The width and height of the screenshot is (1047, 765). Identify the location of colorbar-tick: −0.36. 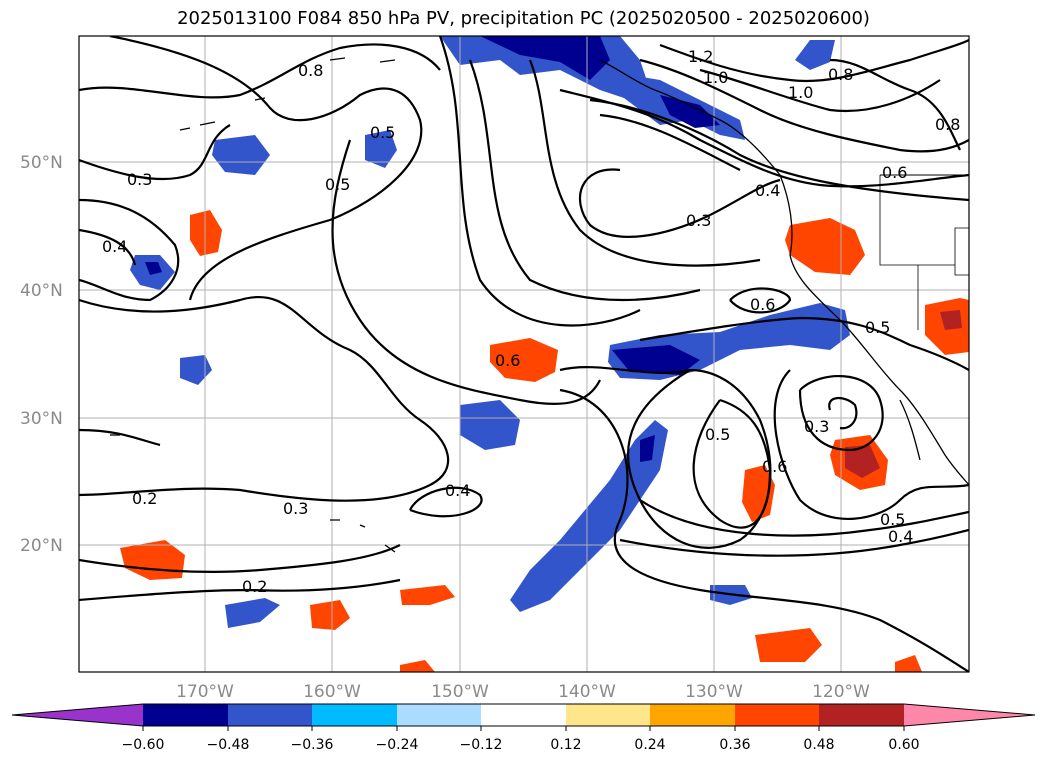
(312, 745).